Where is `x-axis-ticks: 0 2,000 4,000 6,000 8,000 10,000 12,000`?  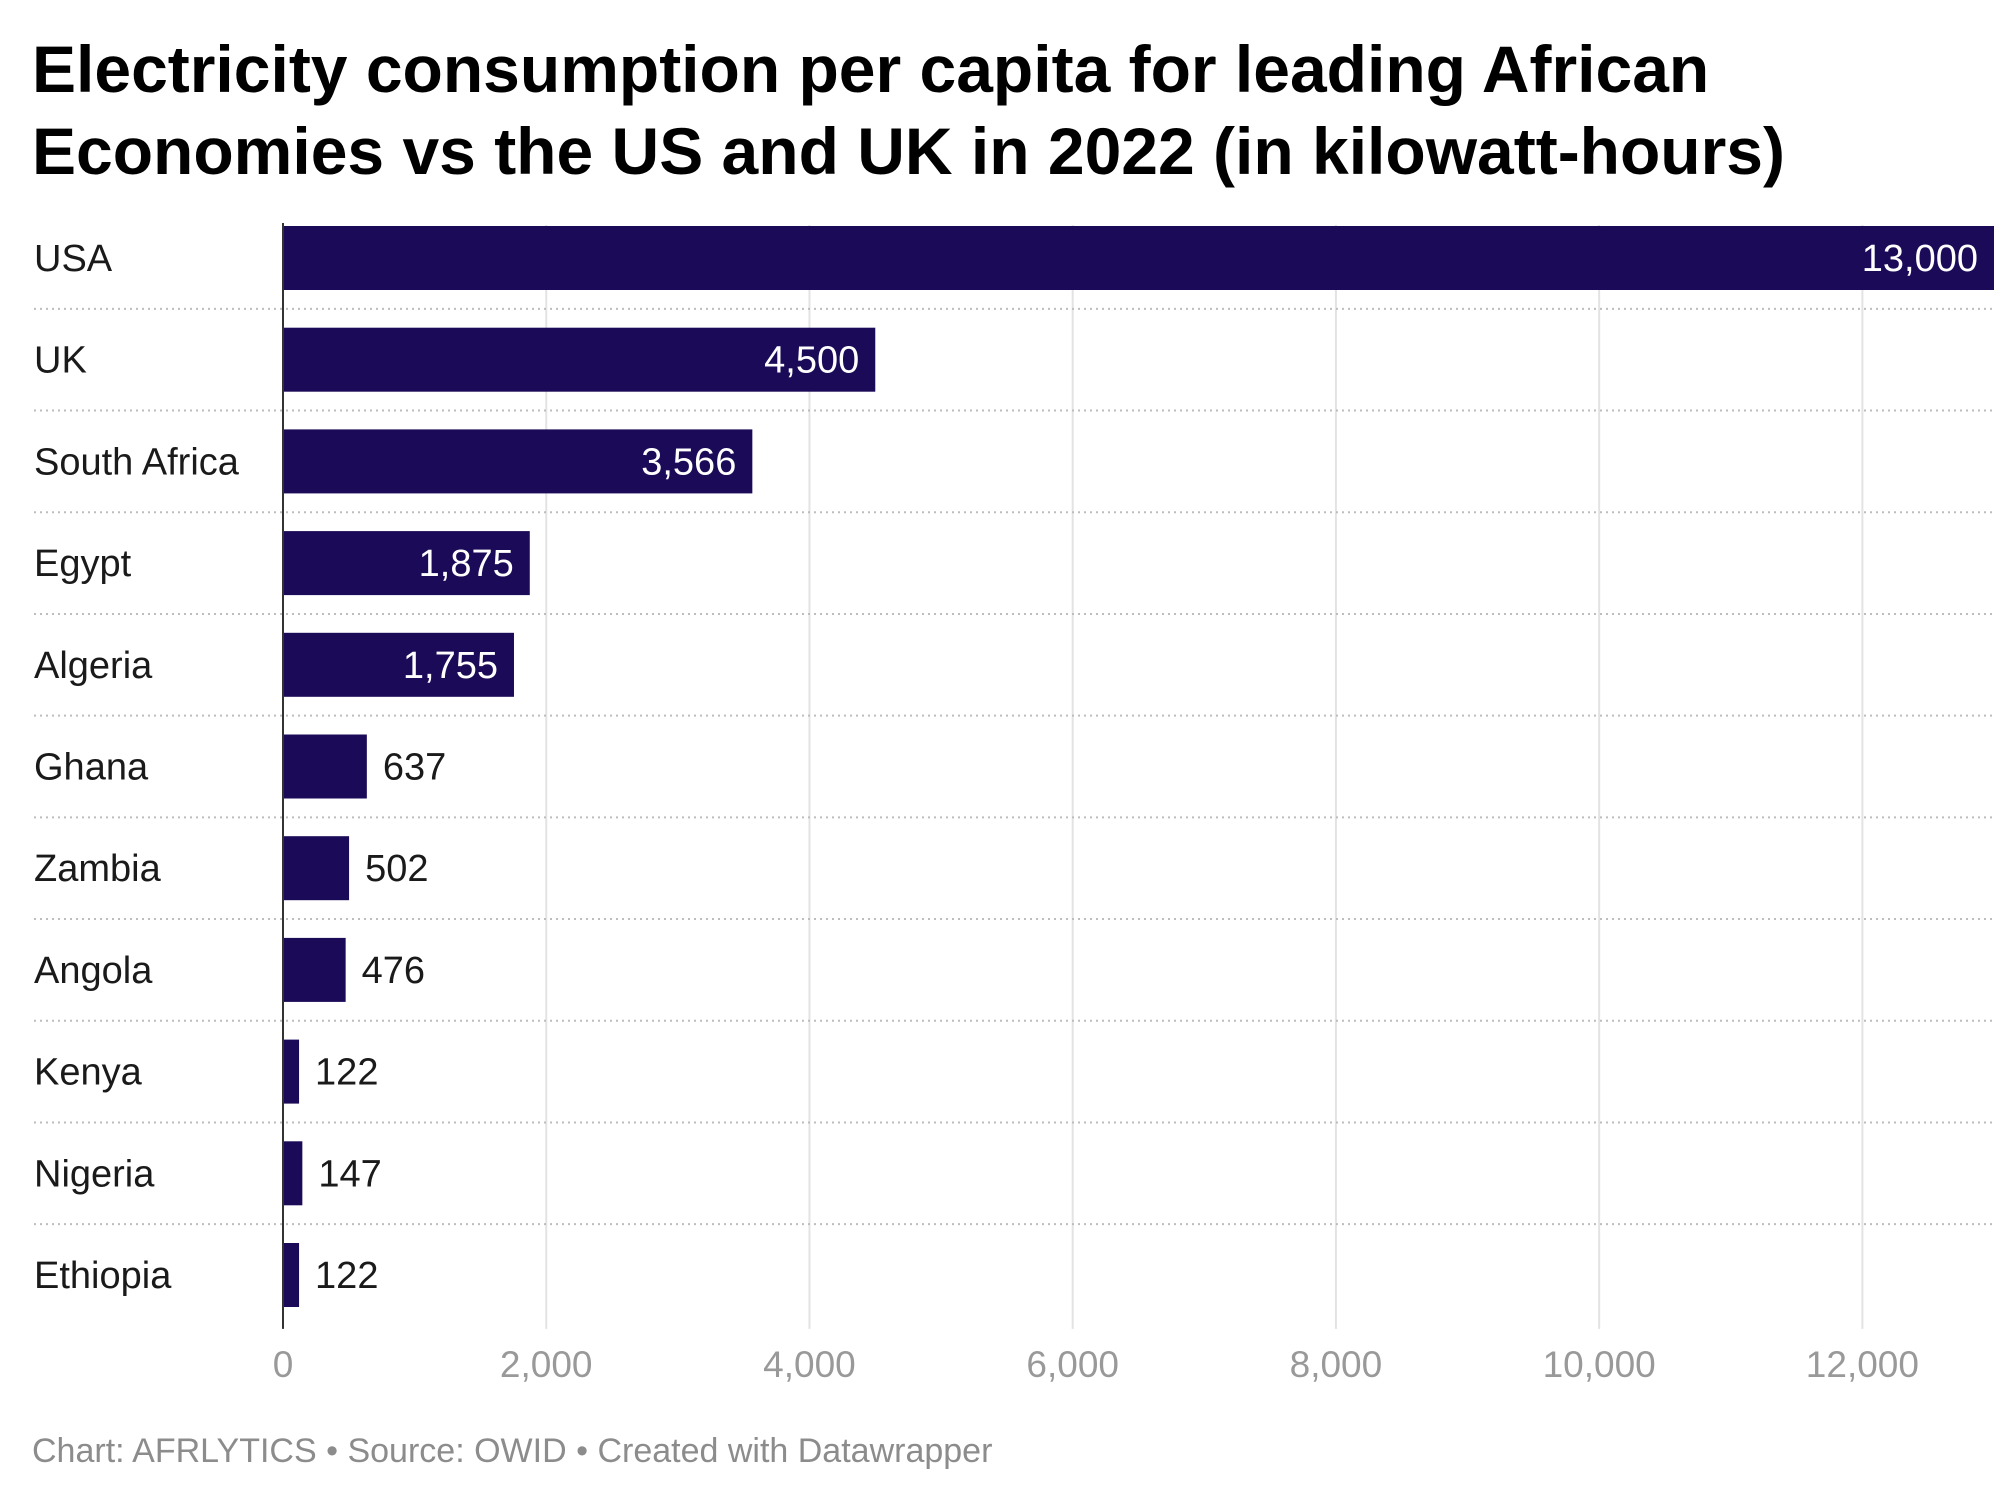 x-axis-ticks: 0 2,000 4,000 6,000 8,000 10,000 12,000 is located at coordinates (1096, 1364).